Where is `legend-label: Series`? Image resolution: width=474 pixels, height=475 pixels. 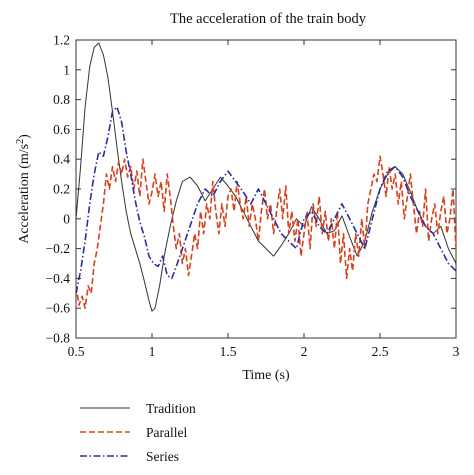
legend-label: Series is located at coordinates (162, 456).